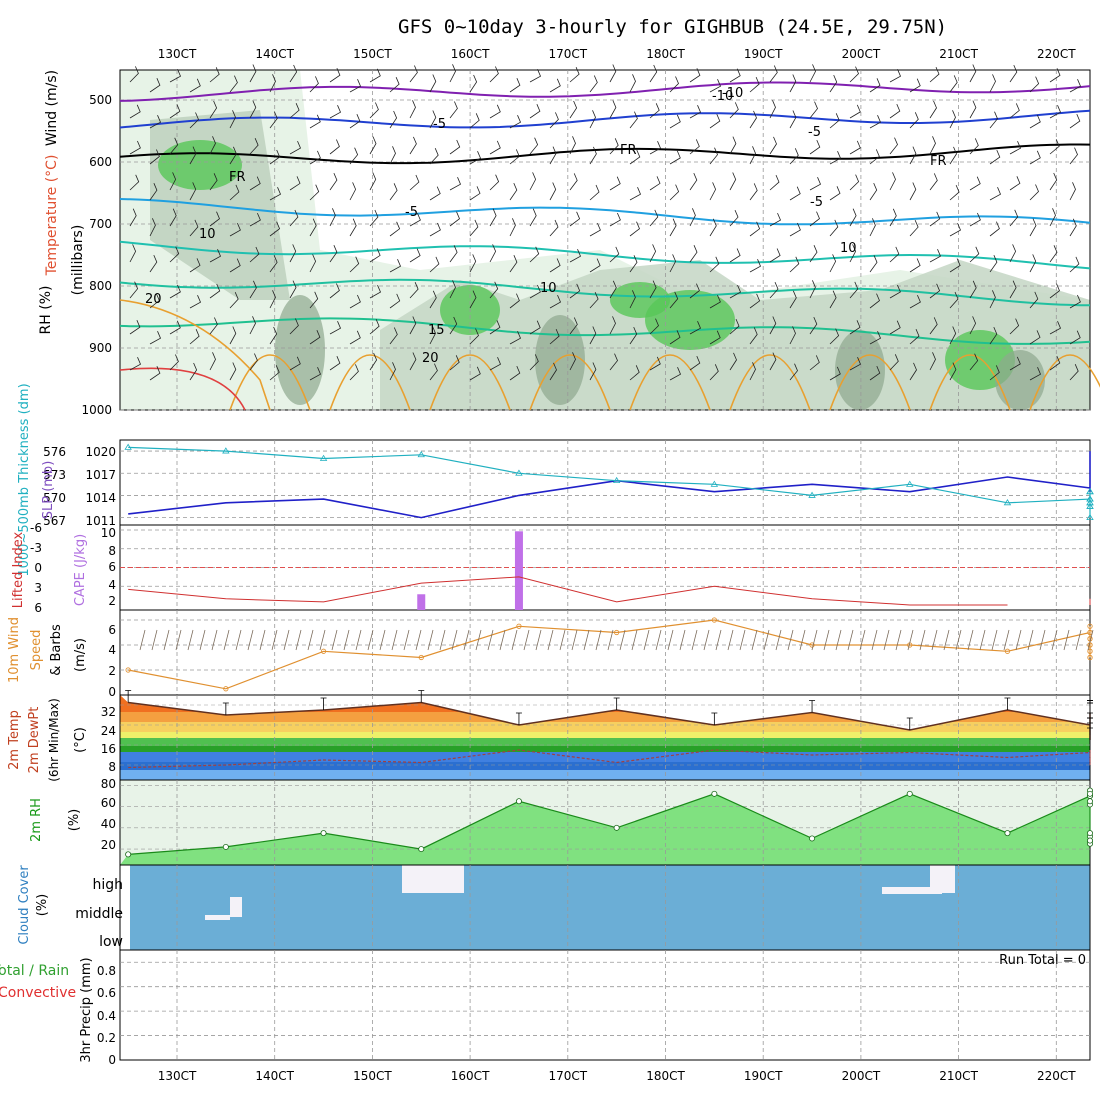  What do you see at coordinates (108, 784) in the screenshot?
I see `y-tick-label: 80` at bounding box center [108, 784].